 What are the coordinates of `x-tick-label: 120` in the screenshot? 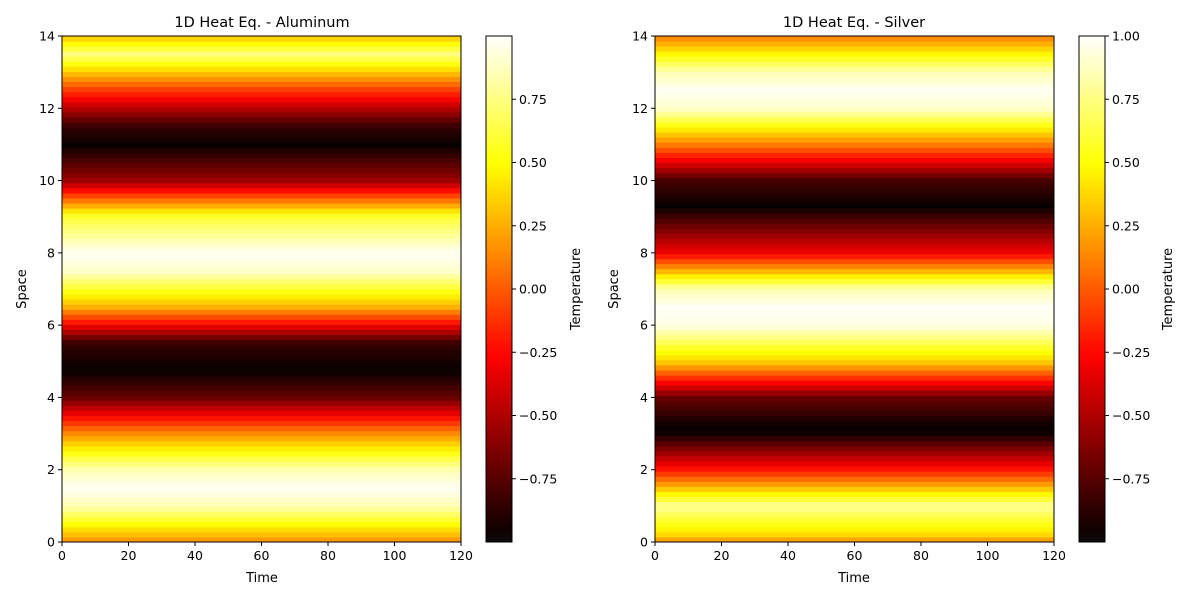 It's located at (461, 555).